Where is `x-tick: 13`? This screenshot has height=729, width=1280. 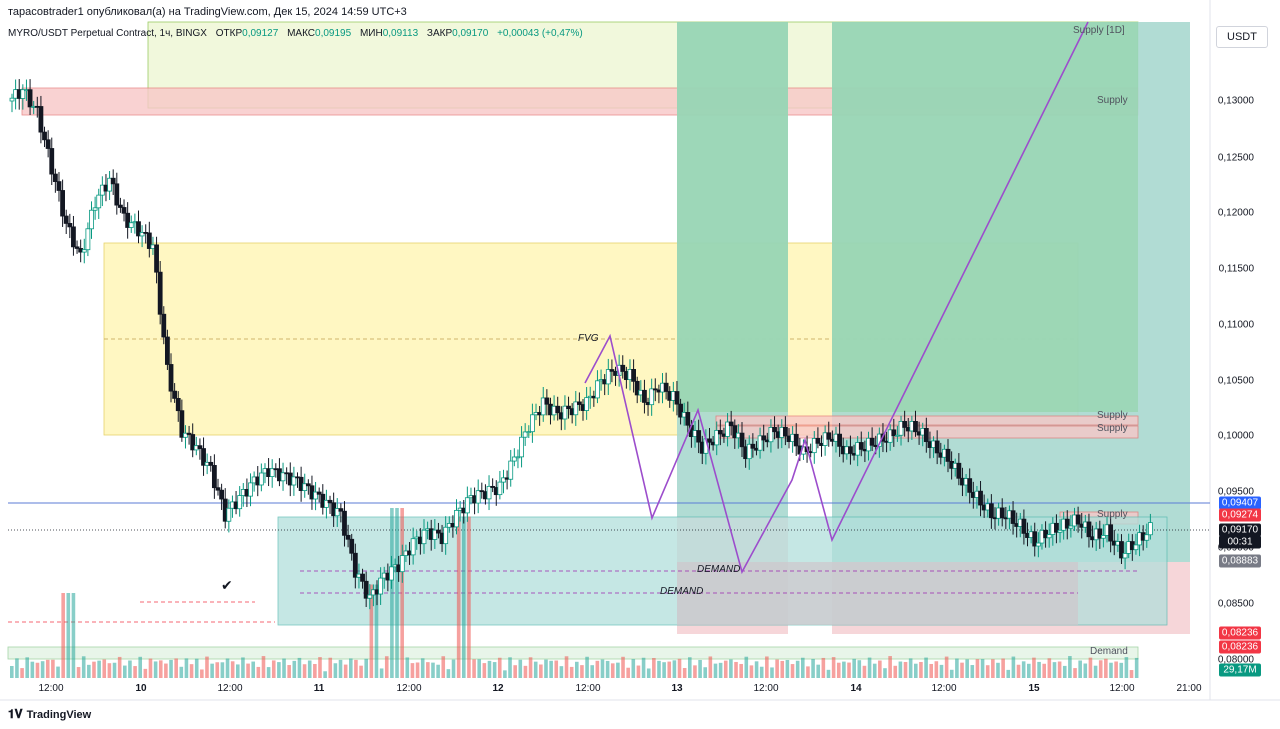
x-tick: 13 is located at coordinates (677, 688).